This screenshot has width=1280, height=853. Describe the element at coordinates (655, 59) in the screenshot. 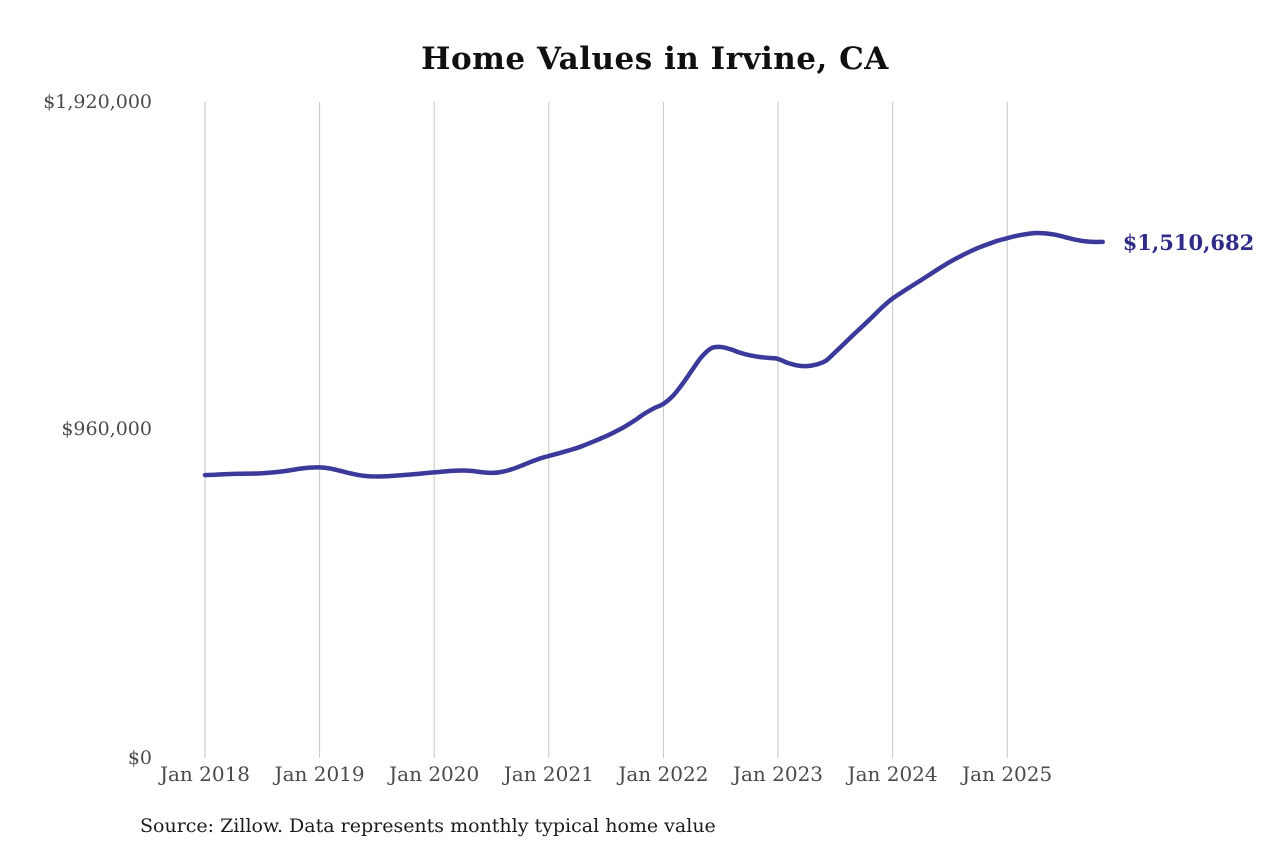

I see `chart-title: Home Values in Irvine, CA` at that location.